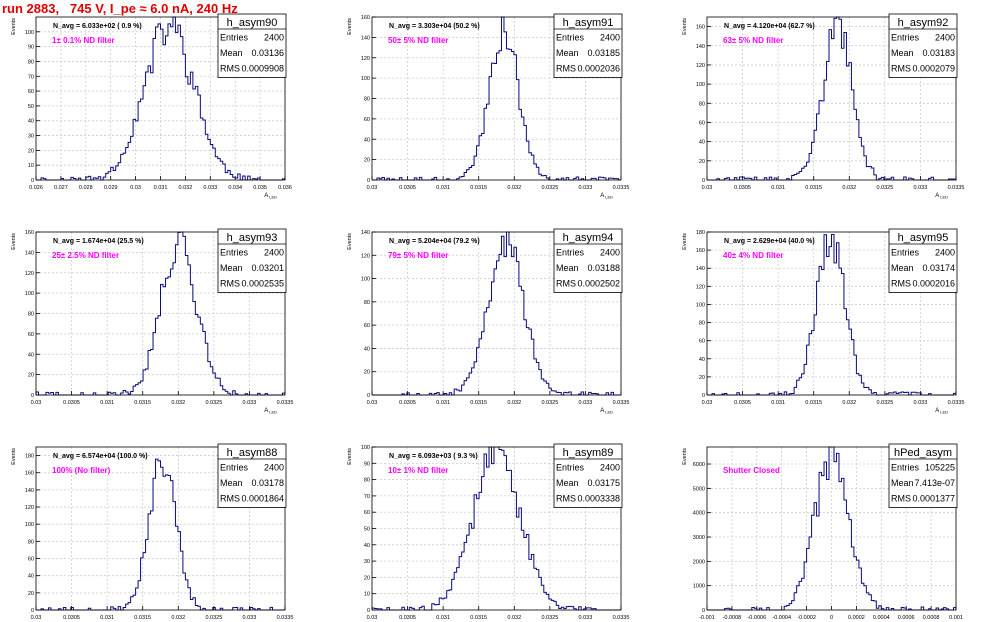  Describe the element at coordinates (418, 255) in the screenshot. I see `filter-annotation: 79± 5% ND filter` at that location.